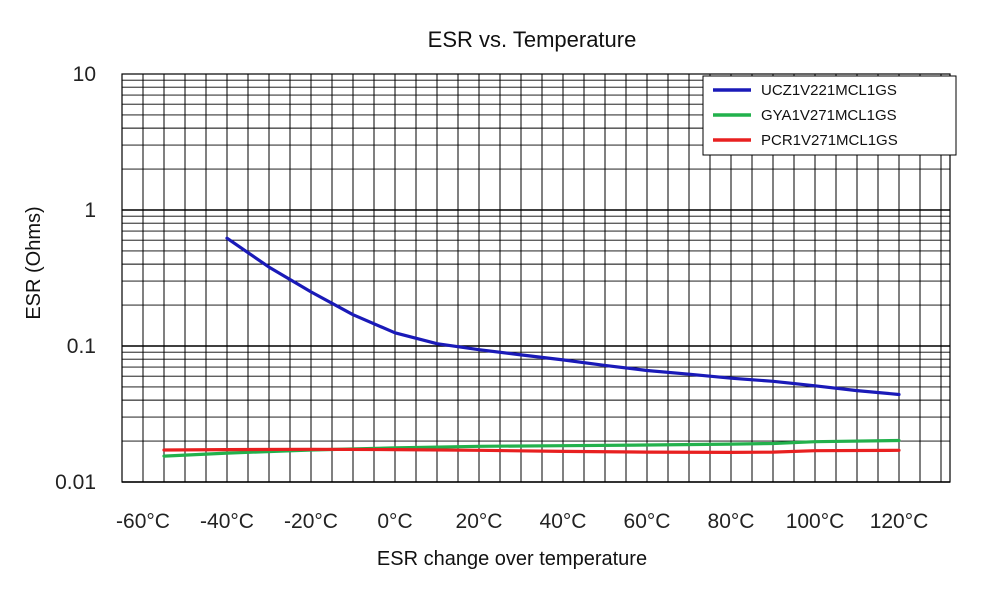 This screenshot has width=985, height=590. What do you see at coordinates (75, 278) in the screenshot?
I see `y-axis-ticks: 0.01 0.1 1 10` at bounding box center [75, 278].